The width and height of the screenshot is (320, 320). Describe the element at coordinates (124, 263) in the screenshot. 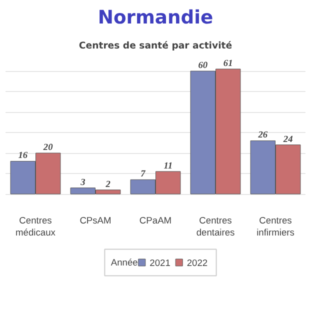

I see `legend-title: Année` at that location.